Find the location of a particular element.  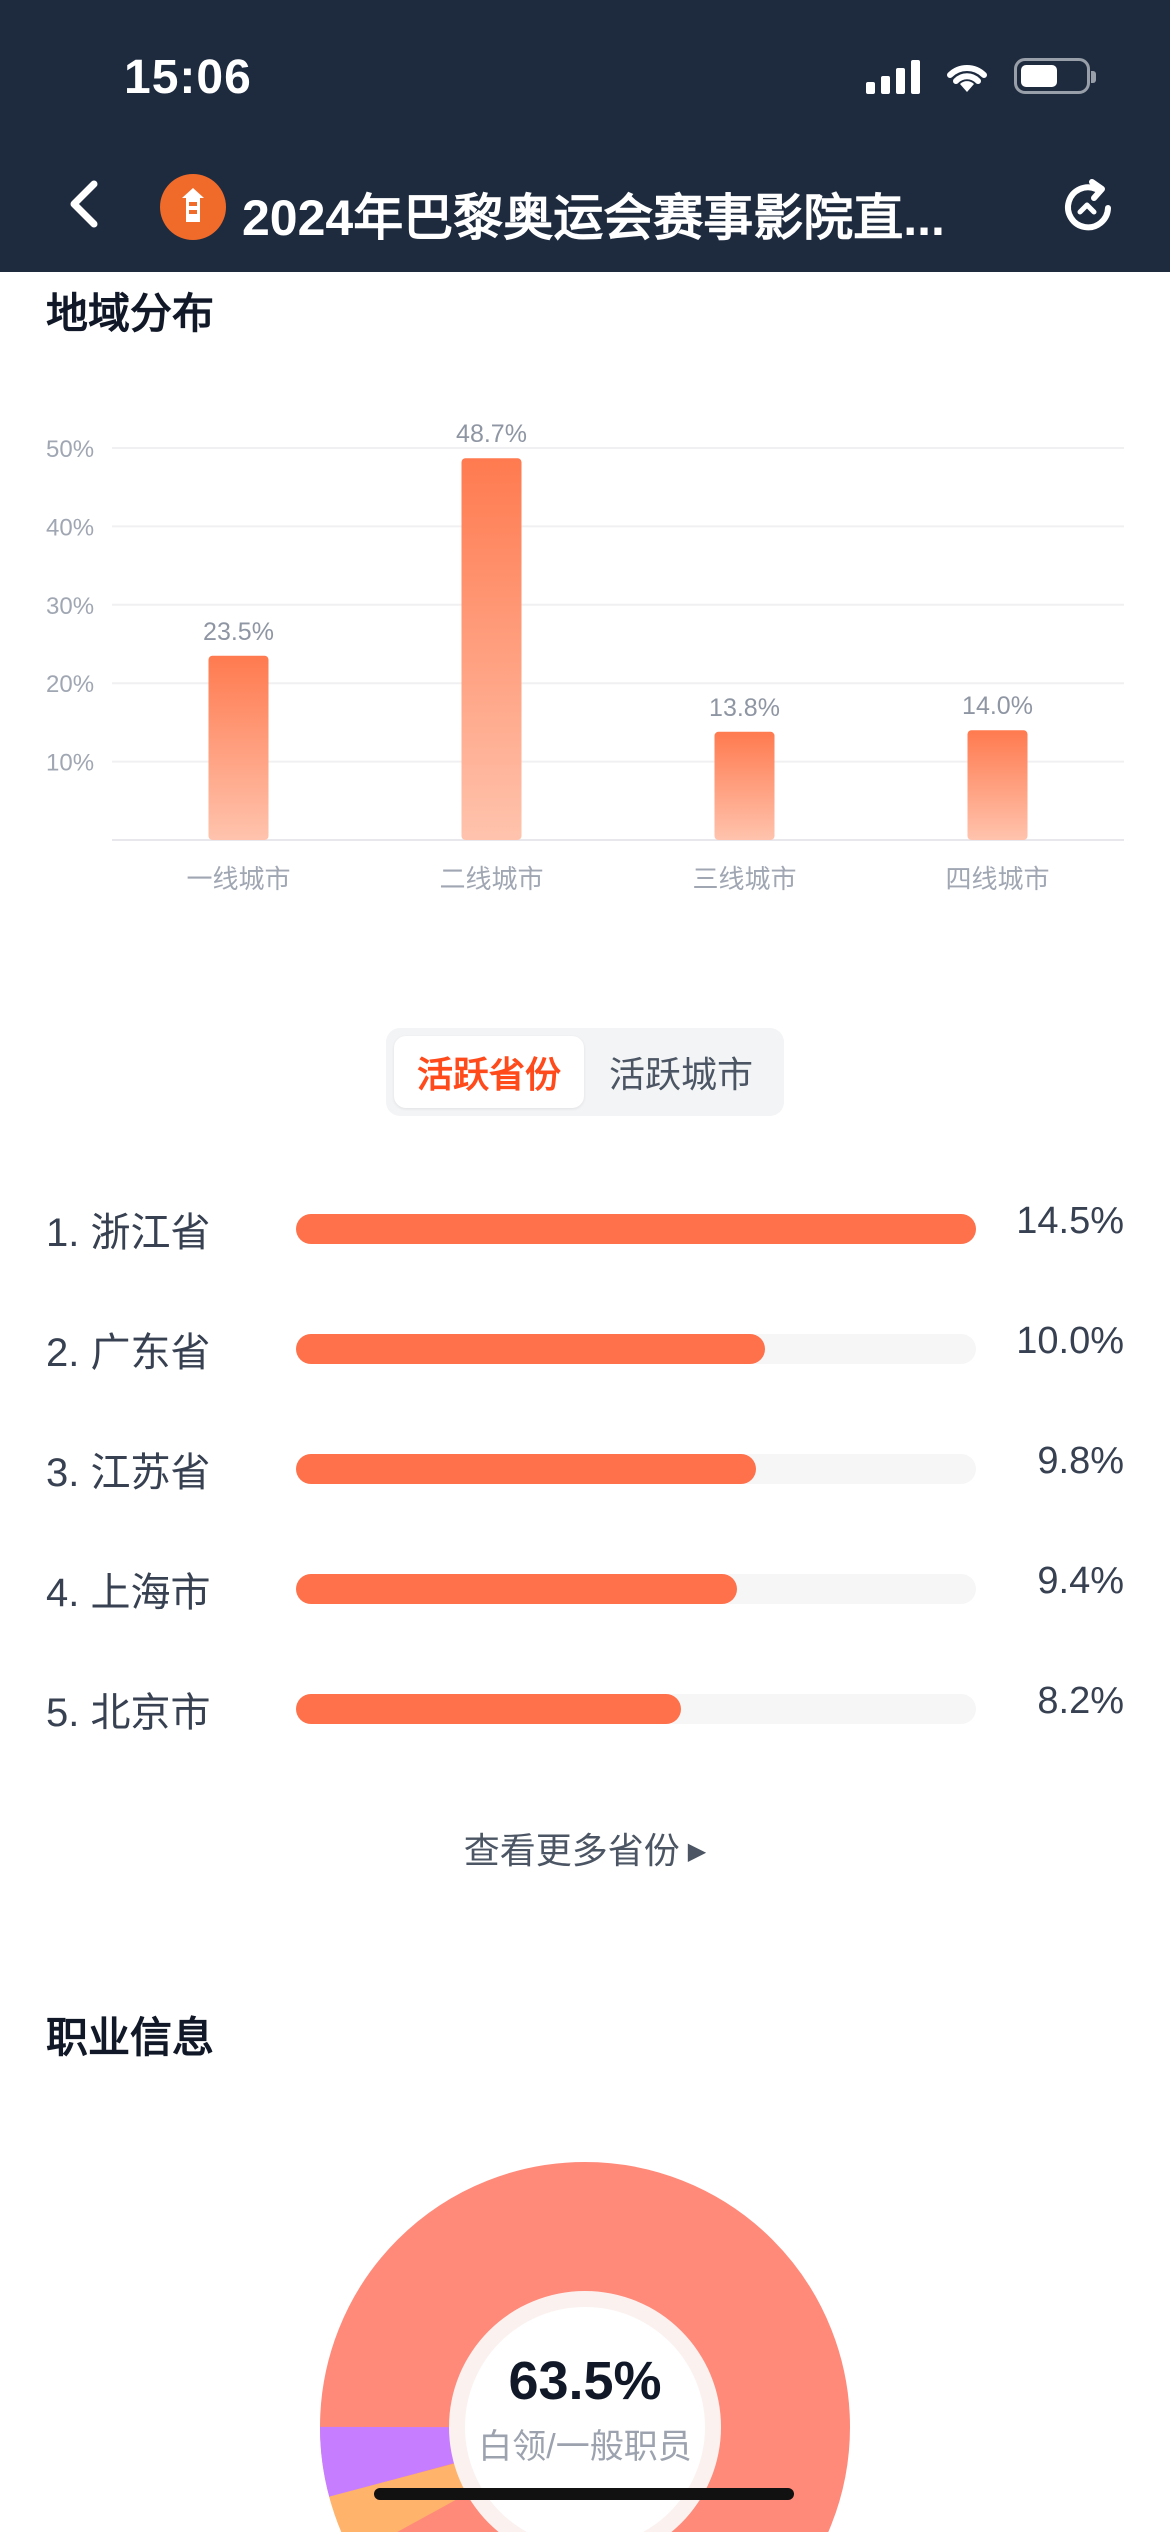

province-row: 3. 江苏省 9.8% is located at coordinates (585, 1463).